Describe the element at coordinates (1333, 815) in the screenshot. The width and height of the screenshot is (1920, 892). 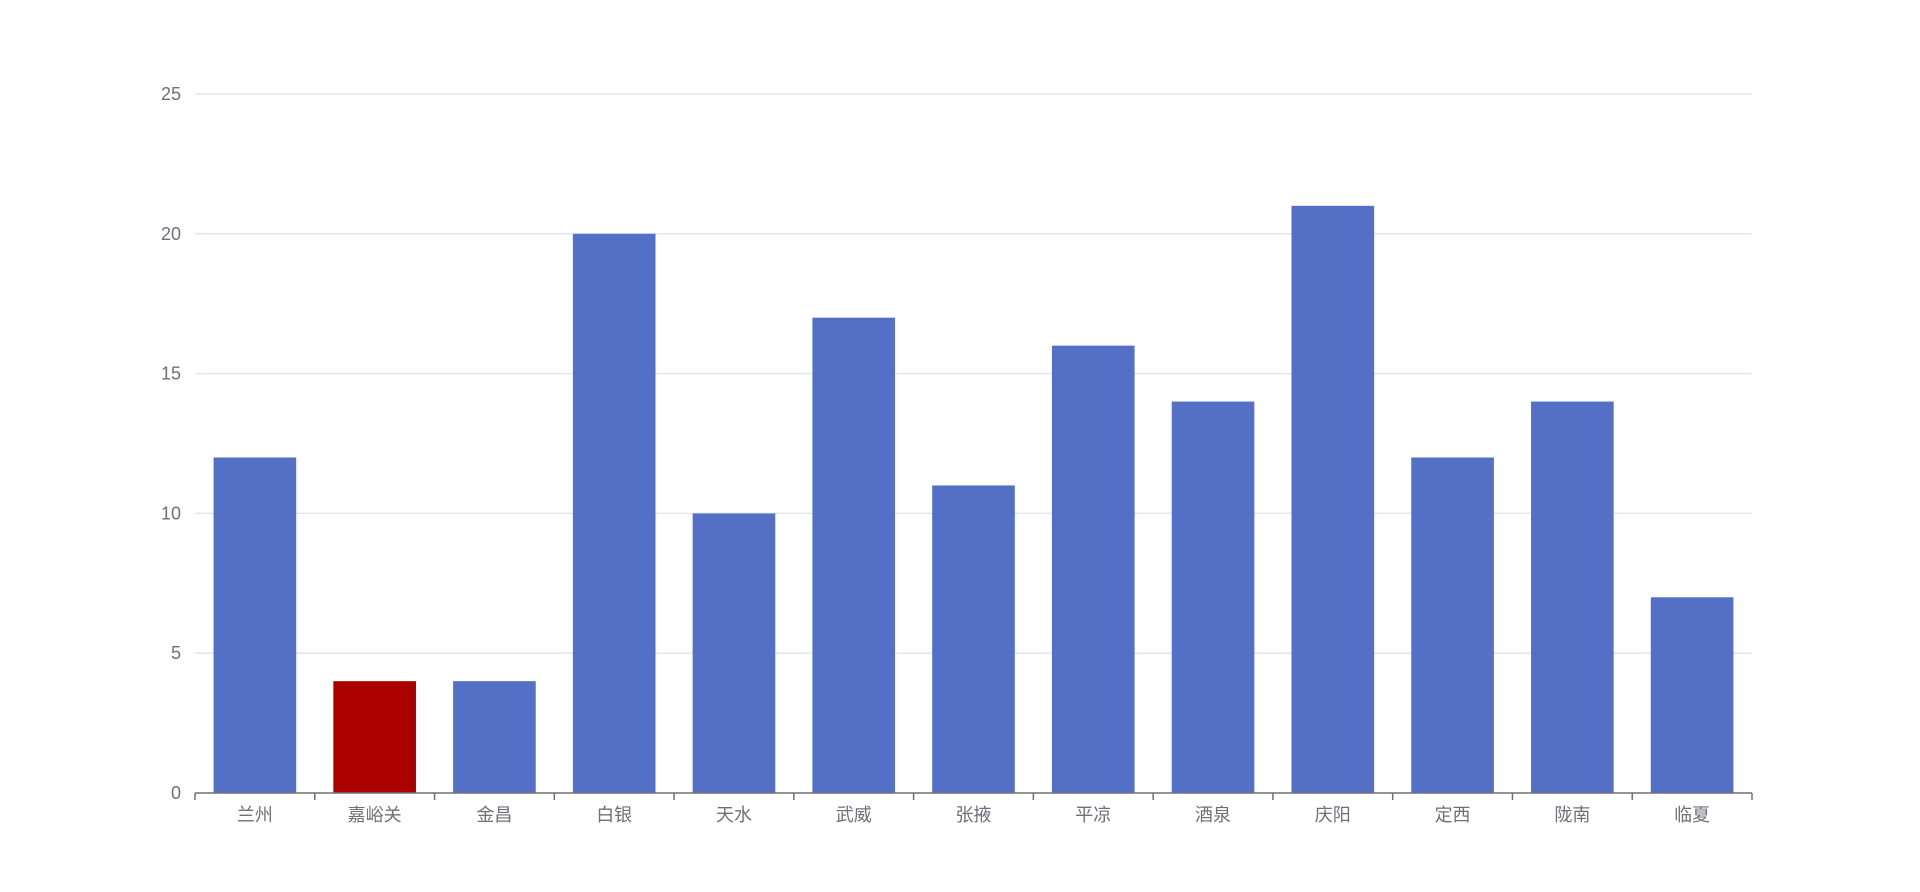
I see `x-tick-label: 庆阳` at that location.